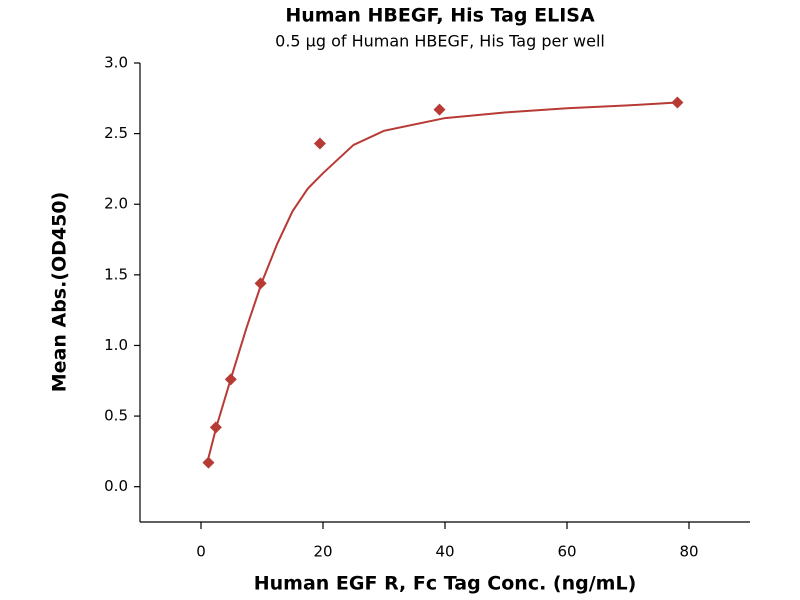 This screenshot has width=800, height=600. What do you see at coordinates (116, 204) in the screenshot?
I see `y-tick-label: 2.0` at bounding box center [116, 204].